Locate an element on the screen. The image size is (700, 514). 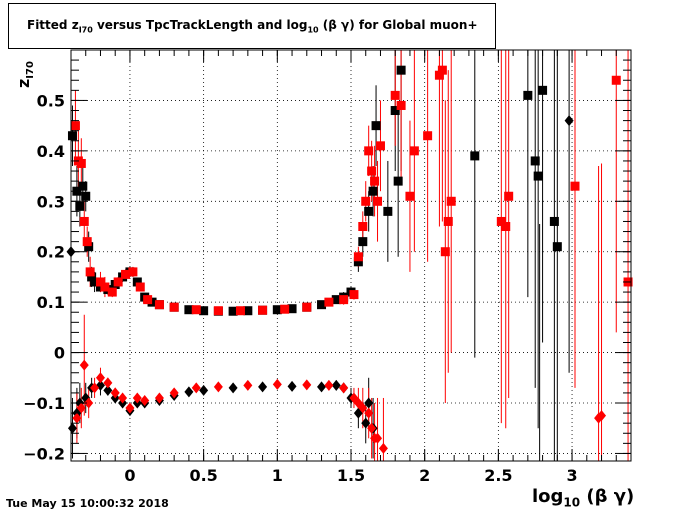
y-tick-label: 0.4 is located at coordinates (51, 151).